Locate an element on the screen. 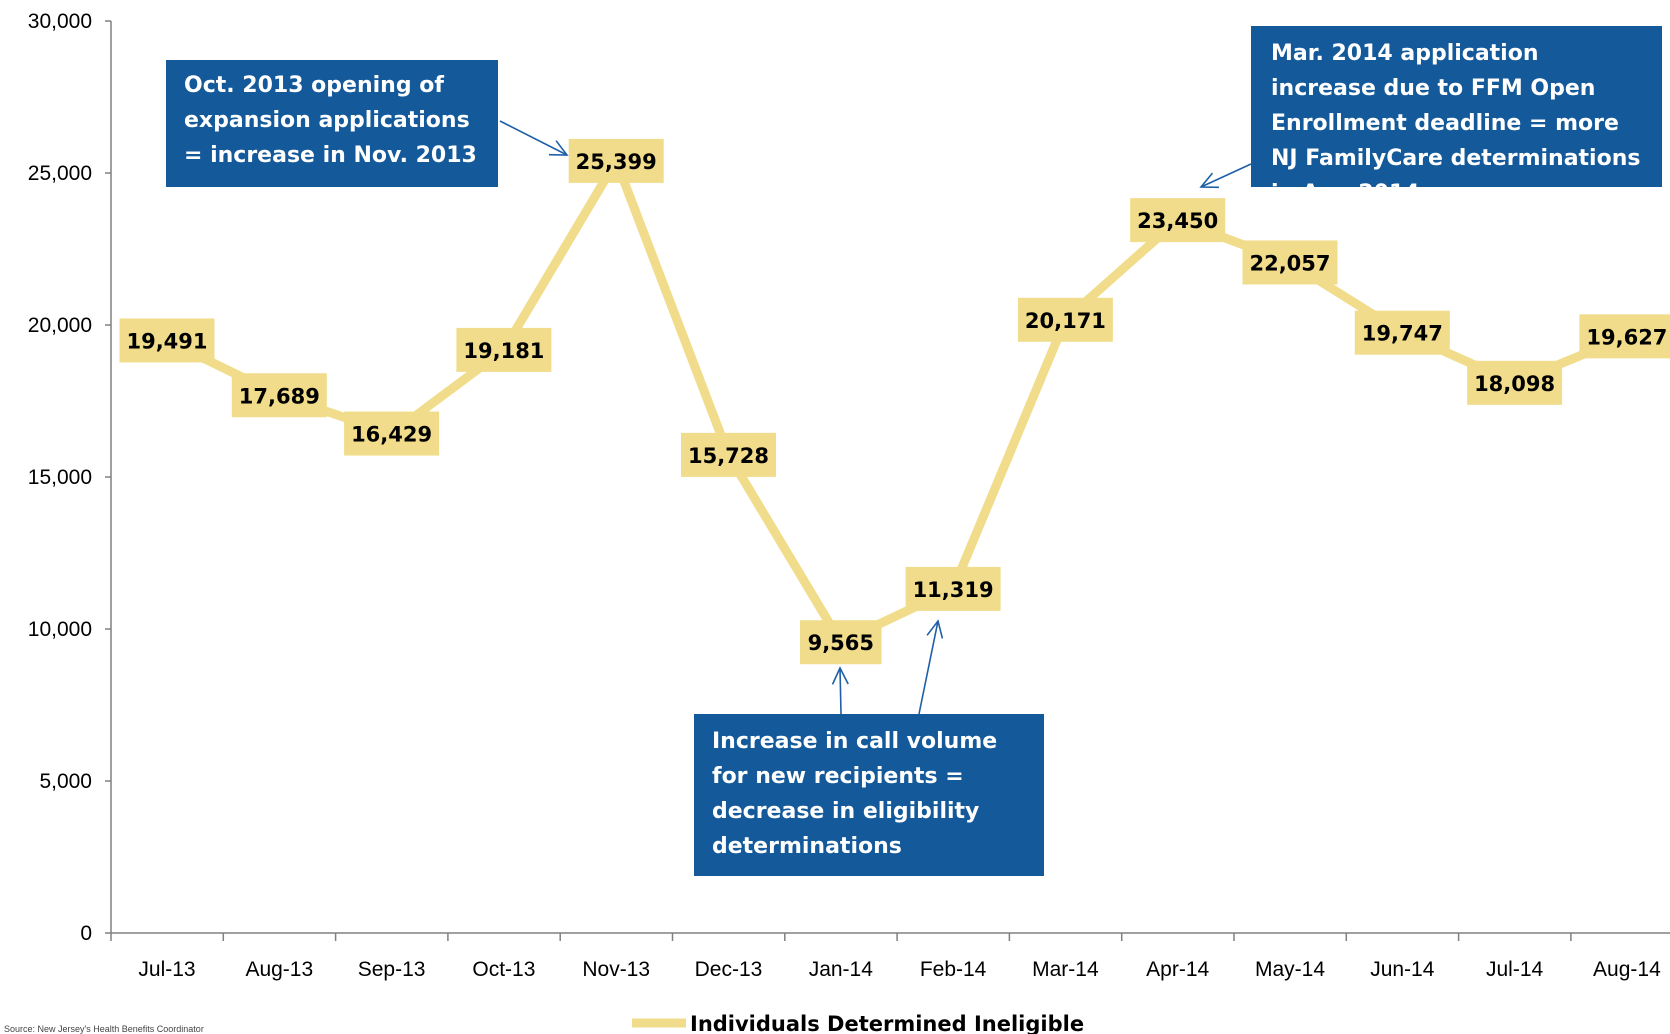 The image size is (1670, 1034). data-label: 23,450 is located at coordinates (1178, 220).